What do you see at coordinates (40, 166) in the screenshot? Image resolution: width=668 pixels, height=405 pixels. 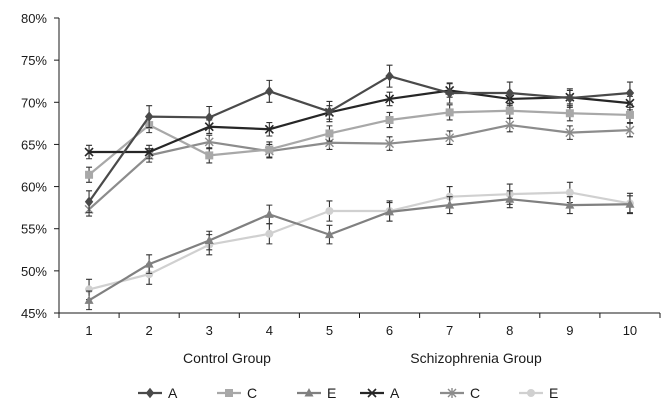 I see `y-axis-ticks: 45% 50% 55% 60% 65% 70% 75% 80%` at bounding box center [40, 166].